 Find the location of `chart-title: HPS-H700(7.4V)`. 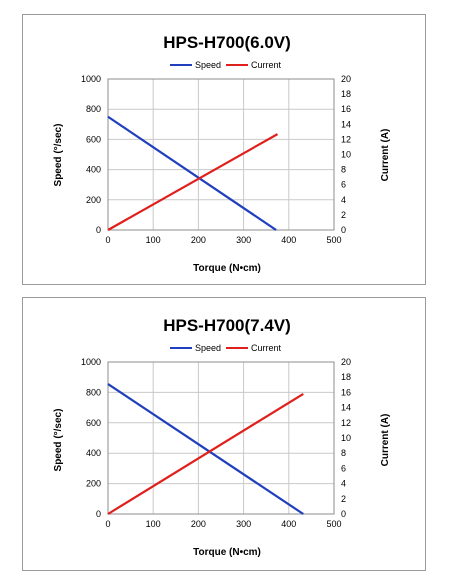

chart-title: HPS-H700(7.4V) is located at coordinates (227, 325).